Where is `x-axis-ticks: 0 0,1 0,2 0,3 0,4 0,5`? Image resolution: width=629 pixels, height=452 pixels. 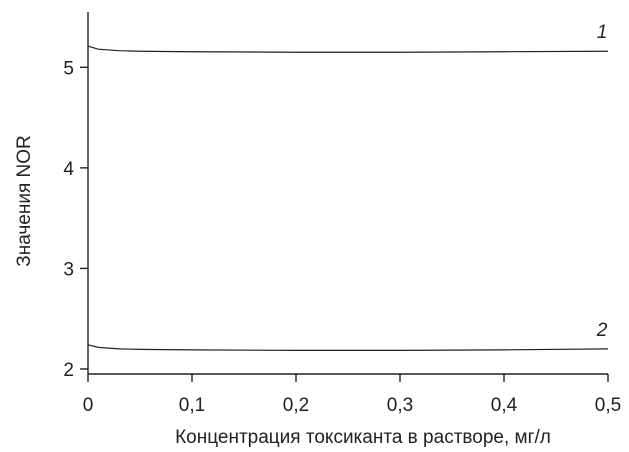
x-axis-ticks: 0 0,1 0,2 0,3 0,4 0,5 is located at coordinates (352, 395).